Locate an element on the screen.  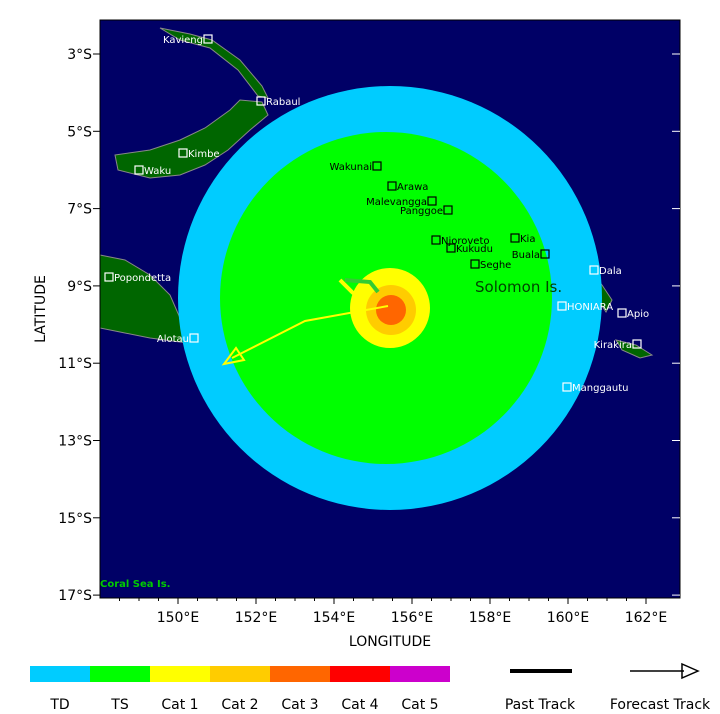
lon-tick-label: 152°E is located at coordinates (256, 618).